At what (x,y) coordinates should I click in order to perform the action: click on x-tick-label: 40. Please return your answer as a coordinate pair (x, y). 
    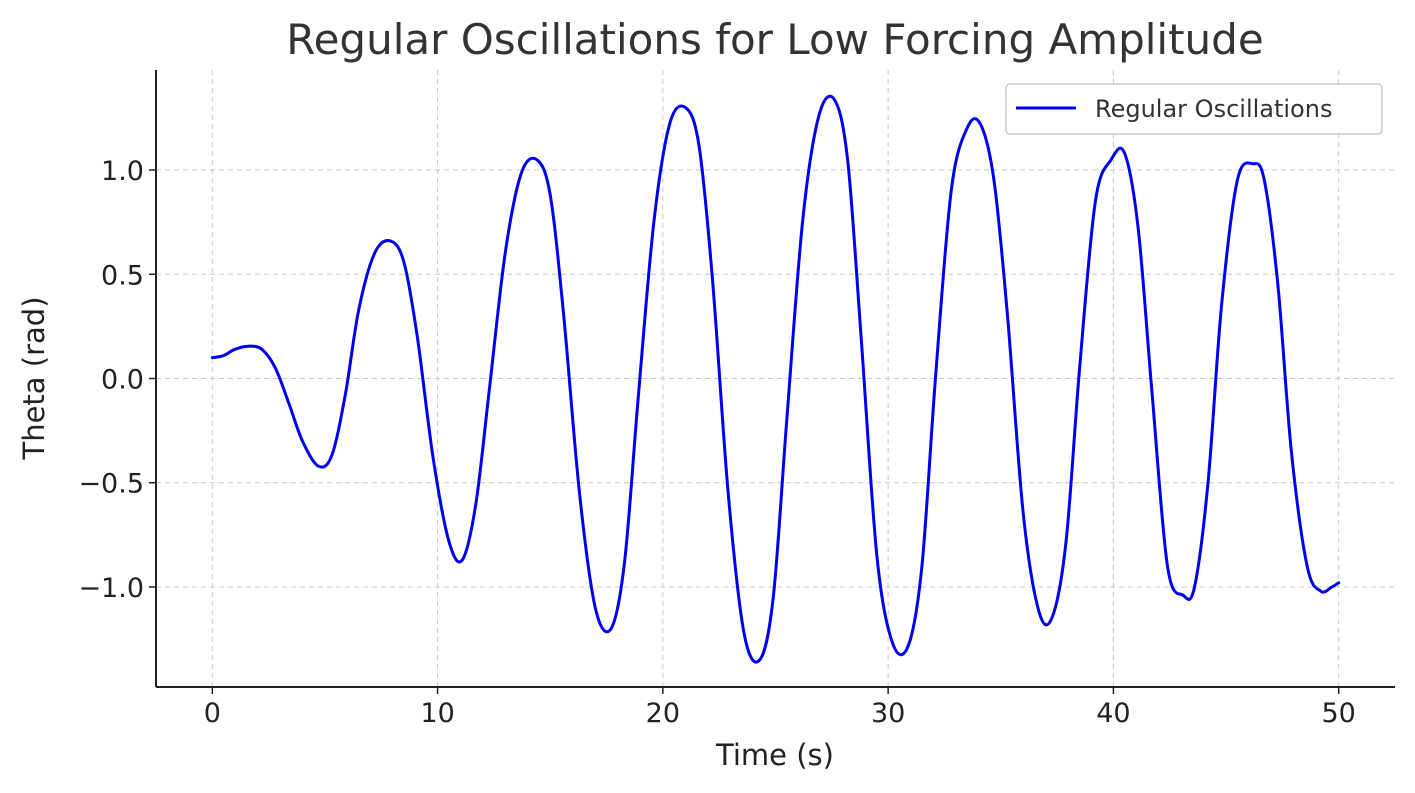
    Looking at the image, I should click on (1113, 713).